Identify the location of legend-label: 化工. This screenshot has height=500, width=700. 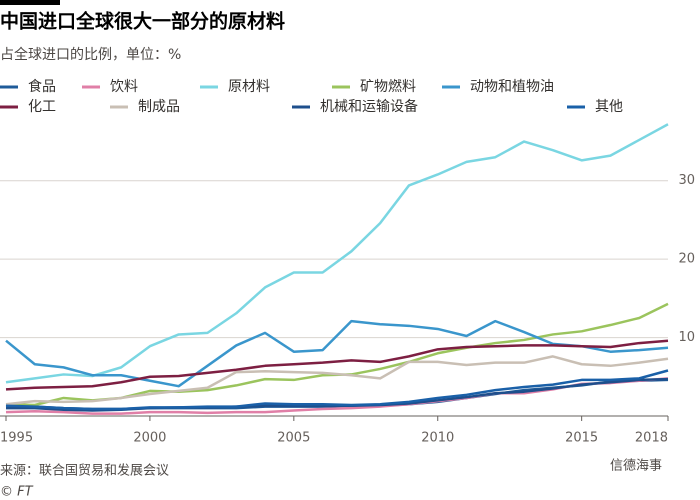
(42, 107).